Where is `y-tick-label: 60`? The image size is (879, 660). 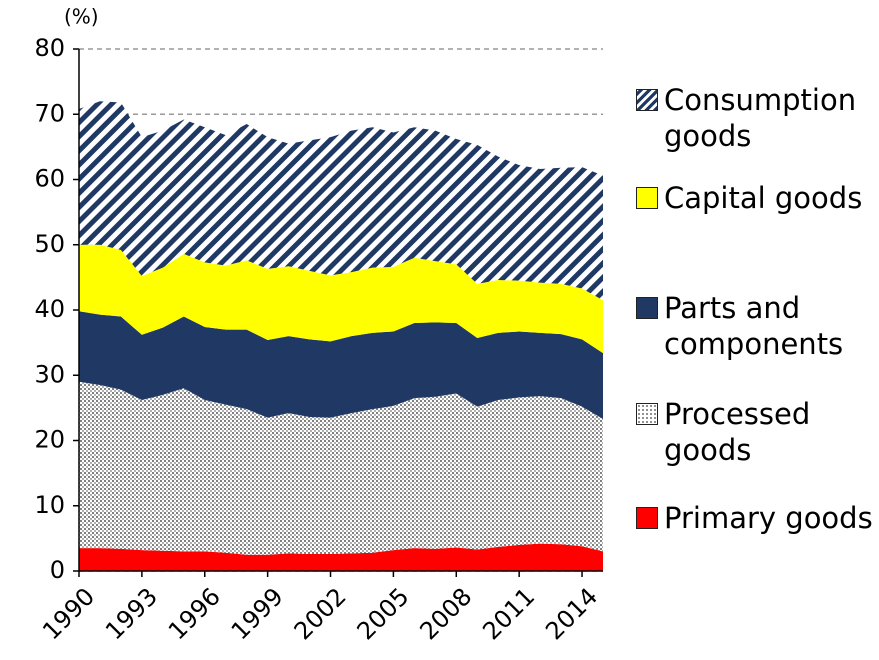 y-tick-label: 60 is located at coordinates (49, 179).